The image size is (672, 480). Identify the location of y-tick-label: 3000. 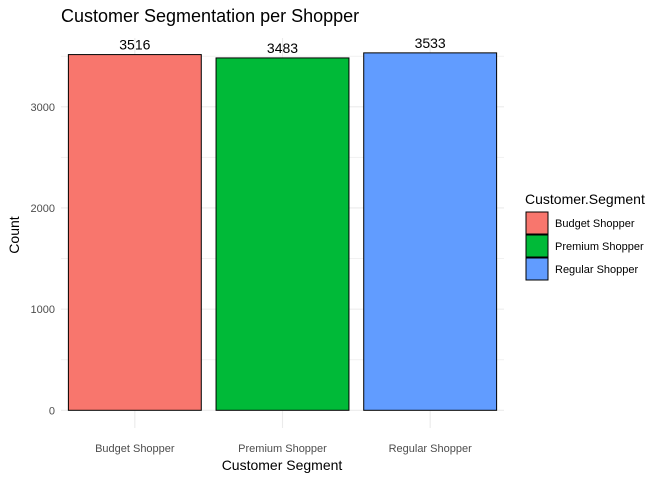
(43, 108).